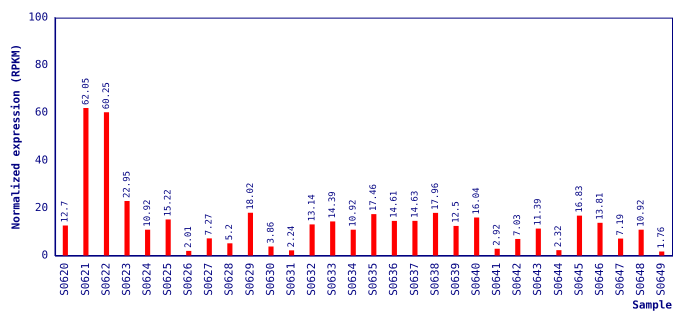  Describe the element at coordinates (652, 305) in the screenshot. I see `x-axis-title: Sample` at that location.